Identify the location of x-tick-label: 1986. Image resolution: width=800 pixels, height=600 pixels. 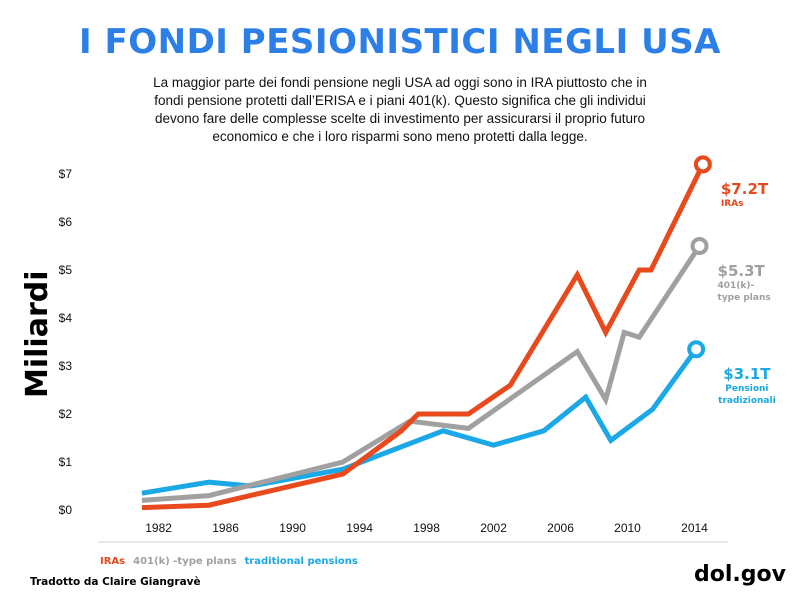
(225, 528).